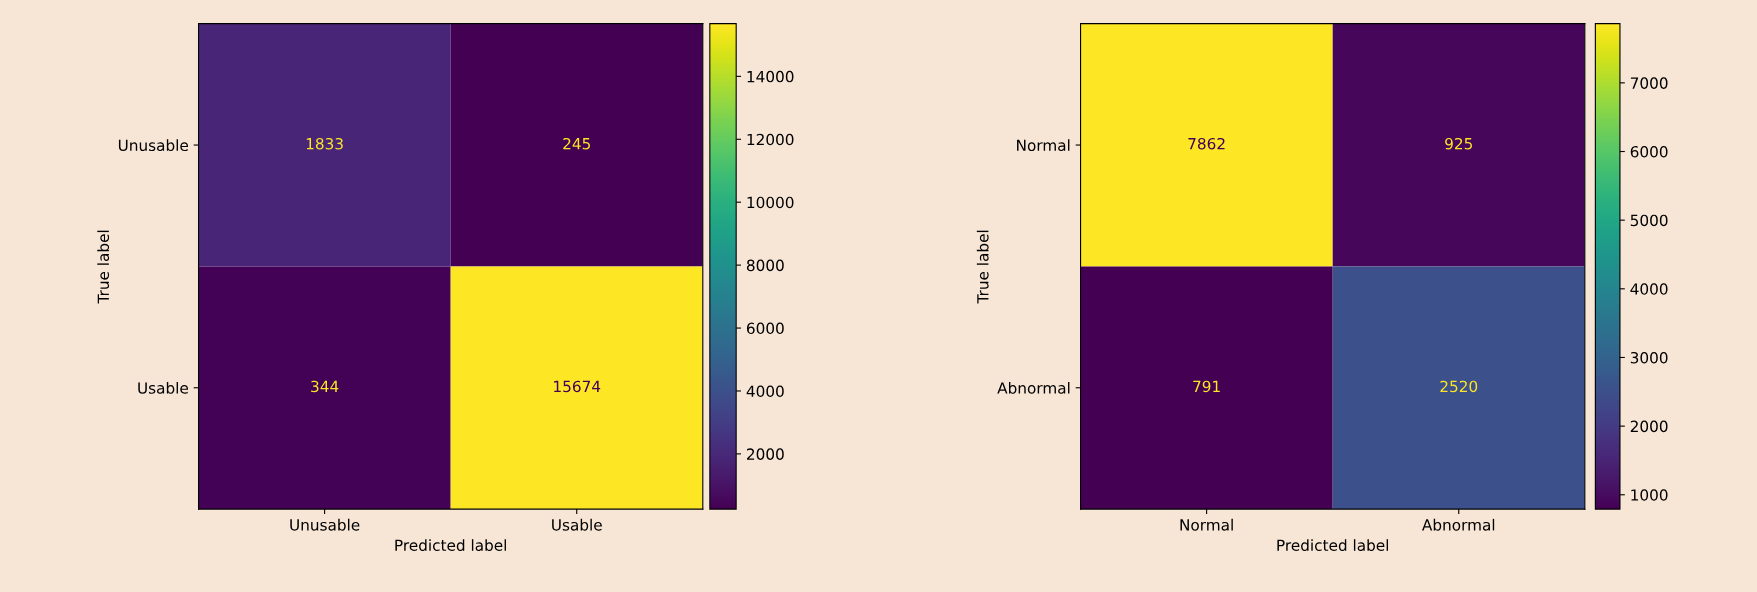  Describe the element at coordinates (325, 524) in the screenshot. I see `x-tick-label: Unusable` at that location.